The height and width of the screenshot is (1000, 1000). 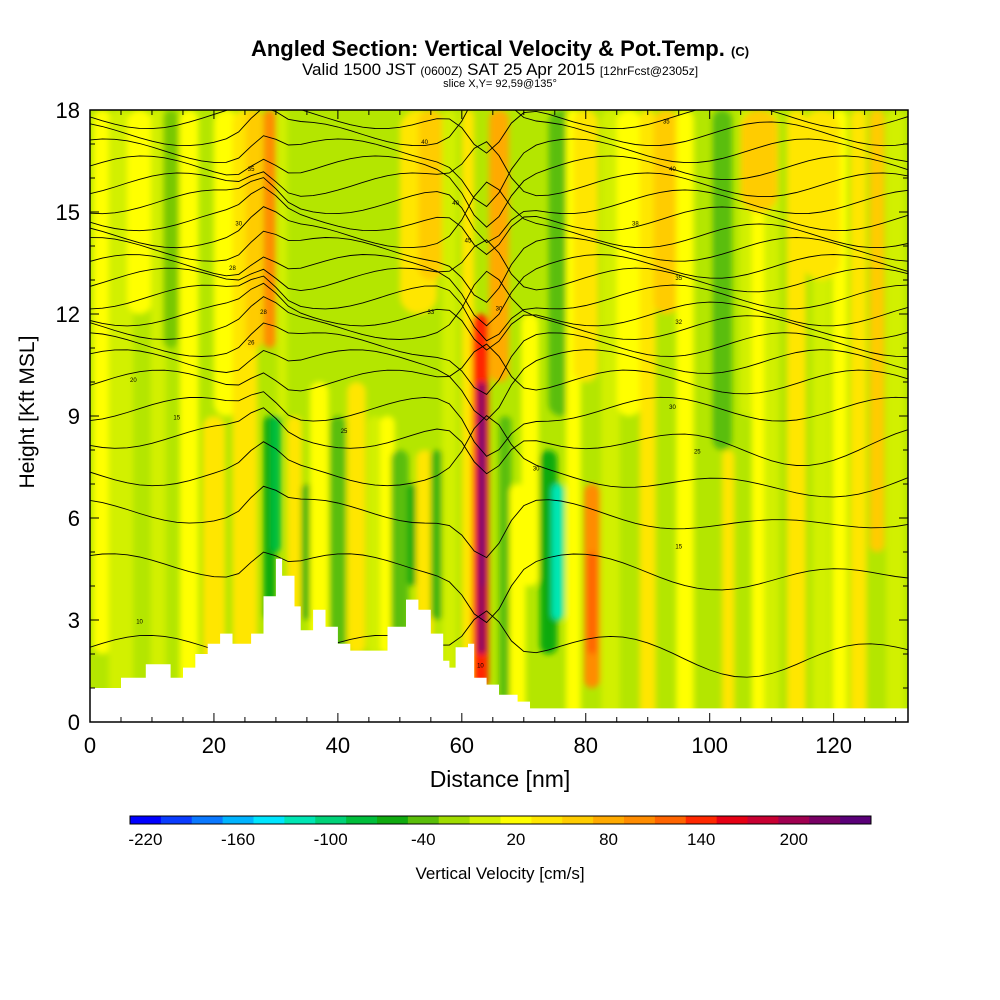 What do you see at coordinates (90, 745) in the screenshot?
I see `x-tick-label: 0` at bounding box center [90, 745].